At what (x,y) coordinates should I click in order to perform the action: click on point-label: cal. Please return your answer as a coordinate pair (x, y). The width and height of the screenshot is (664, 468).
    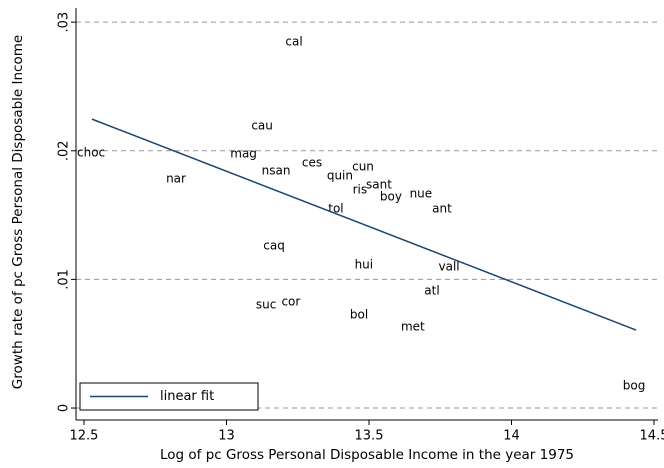
    Looking at the image, I should click on (293, 42).